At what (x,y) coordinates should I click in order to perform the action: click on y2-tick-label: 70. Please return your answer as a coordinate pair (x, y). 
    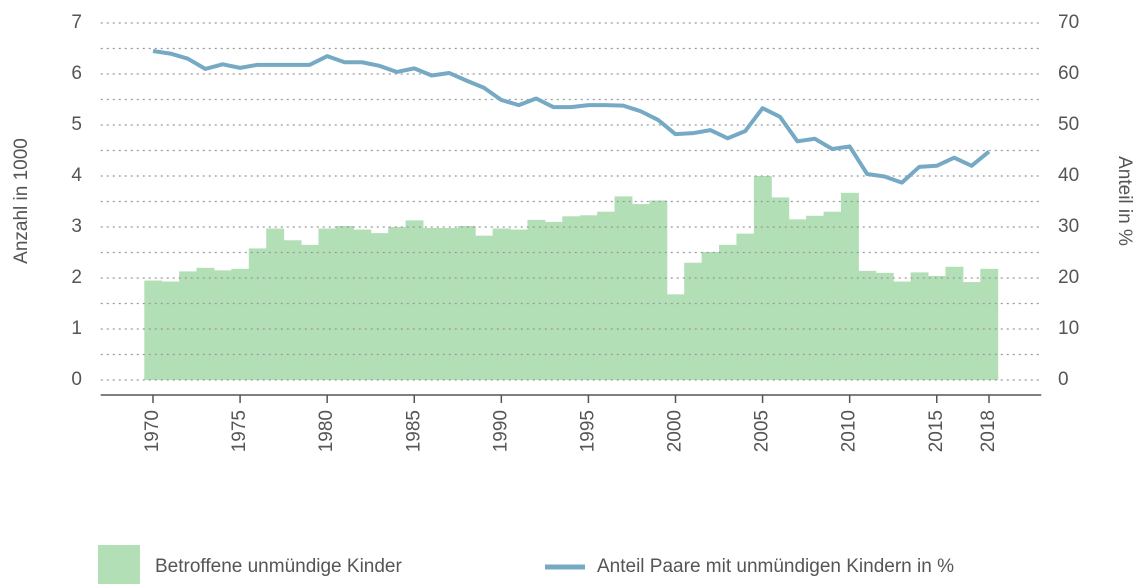
    Looking at the image, I should click on (1068, 22).